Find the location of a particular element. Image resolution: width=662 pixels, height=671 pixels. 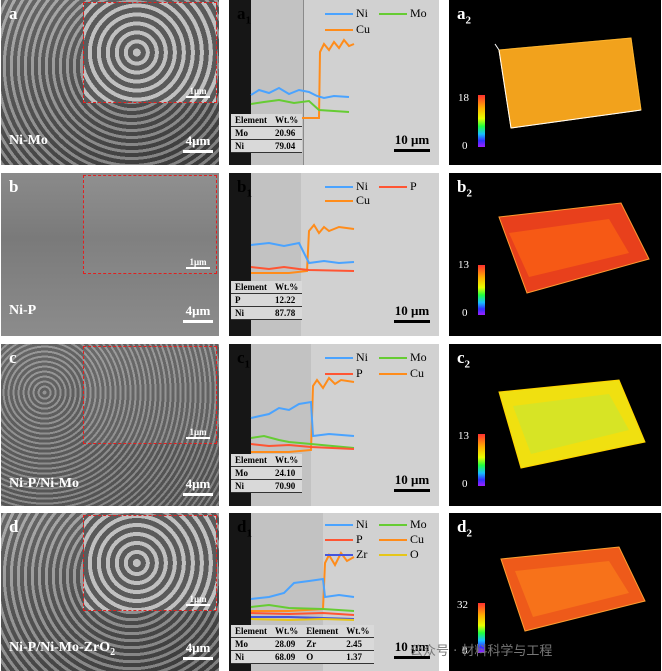

topography-b2: b2 13 0 is located at coordinates (555, 254).